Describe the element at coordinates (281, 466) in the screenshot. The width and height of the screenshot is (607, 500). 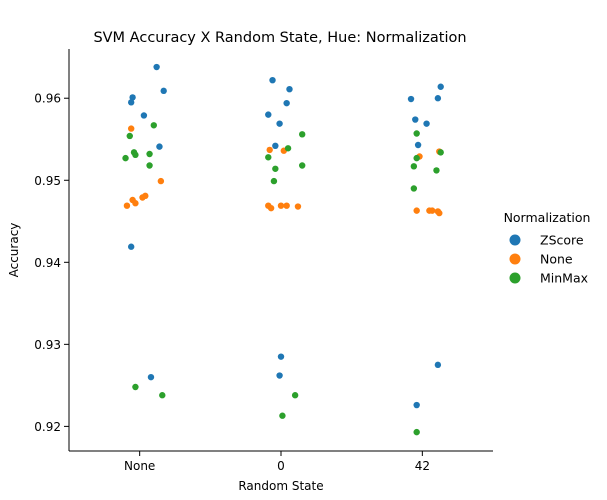
I see `x-tick-label: 0` at that location.